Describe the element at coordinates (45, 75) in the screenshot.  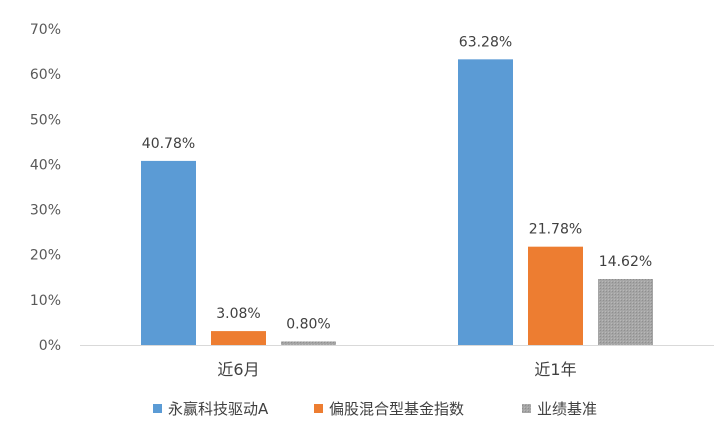
I see `y-tick-label: 60%` at that location.